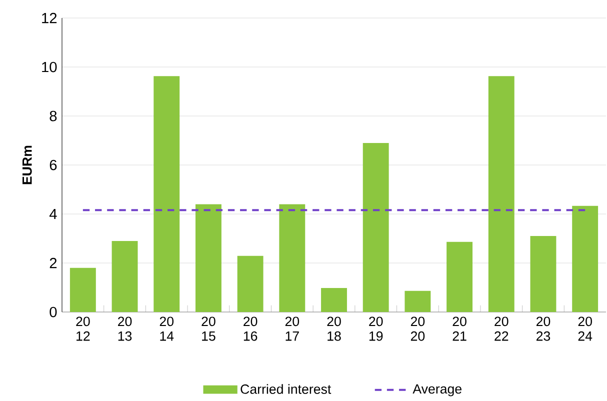  Describe the element at coordinates (53, 312) in the screenshot. I see `y-tick-label: 0` at that location.